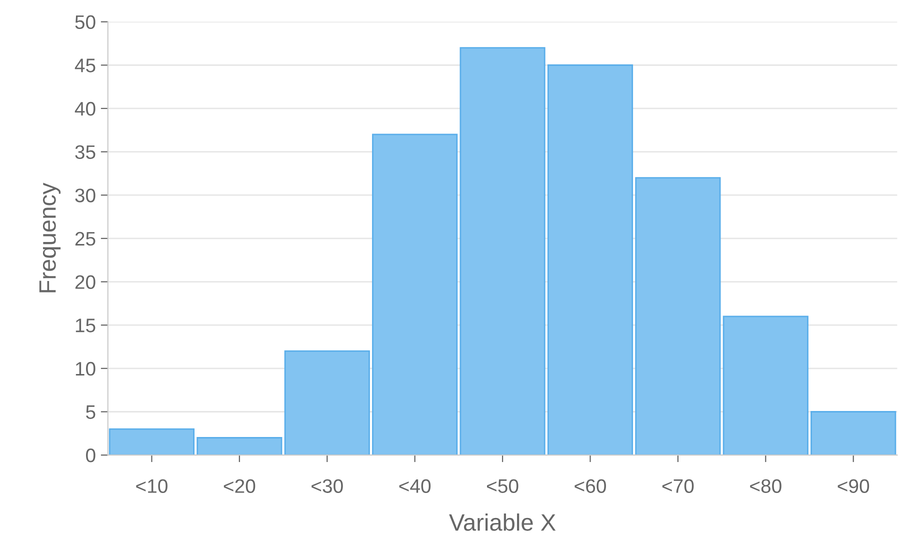  What do you see at coordinates (85, 22) in the screenshot?
I see `y-tick-label: 50` at bounding box center [85, 22].